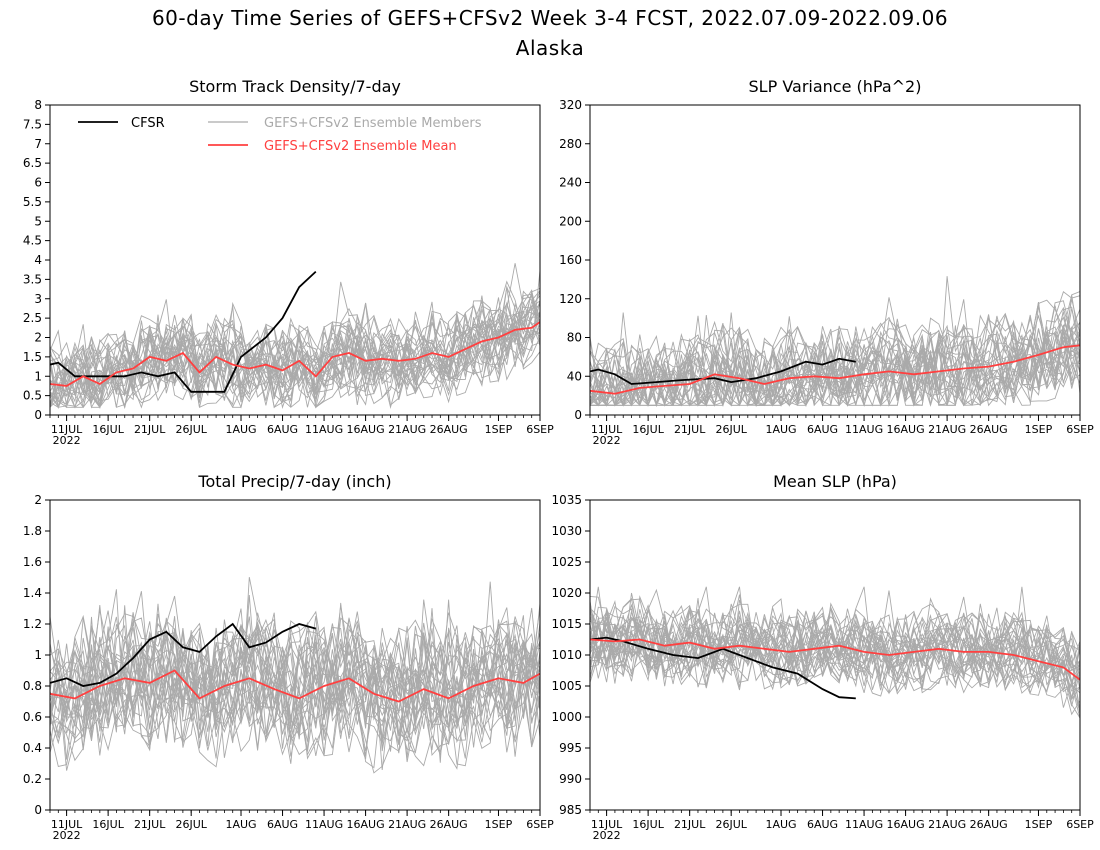 Image resolution: width=1100 pixels, height=850 pixels. Describe the element at coordinates (32, 241) in the screenshot. I see `y-tick-label: 4.5` at that location.